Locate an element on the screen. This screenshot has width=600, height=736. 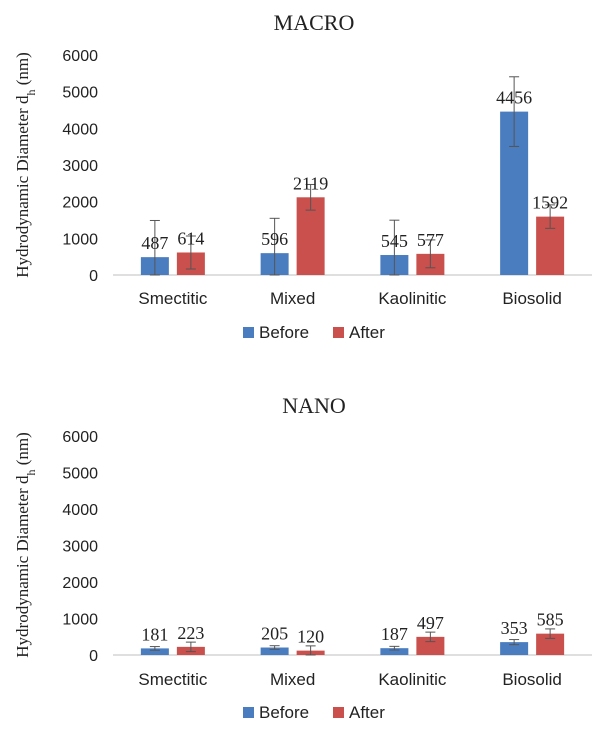
nano-y-axis-label: Hydrodynamic Diameter dh (nm) is located at coordinates (25, 545).